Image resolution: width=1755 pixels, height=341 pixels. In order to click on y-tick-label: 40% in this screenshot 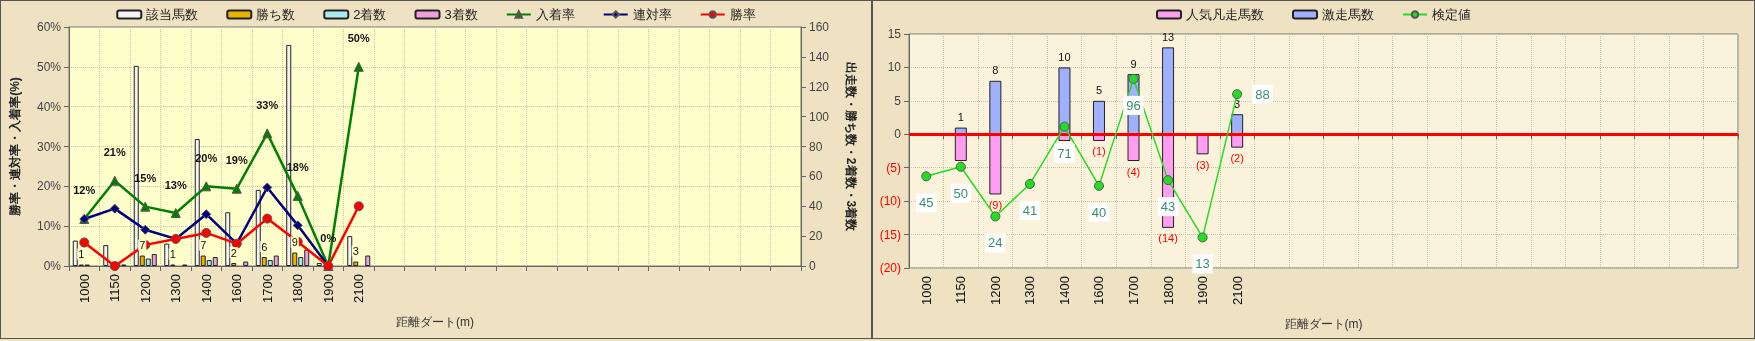, I will do `click(49, 106)`.